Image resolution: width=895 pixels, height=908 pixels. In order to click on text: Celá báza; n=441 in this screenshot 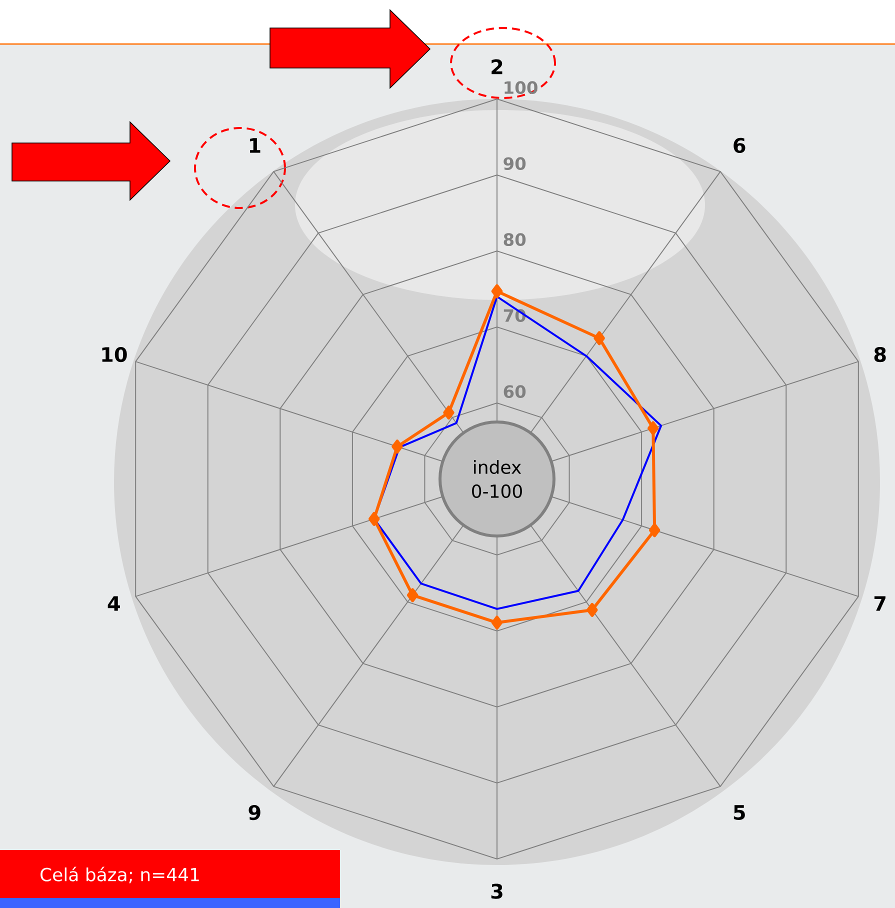, I will do `click(119, 875)`.